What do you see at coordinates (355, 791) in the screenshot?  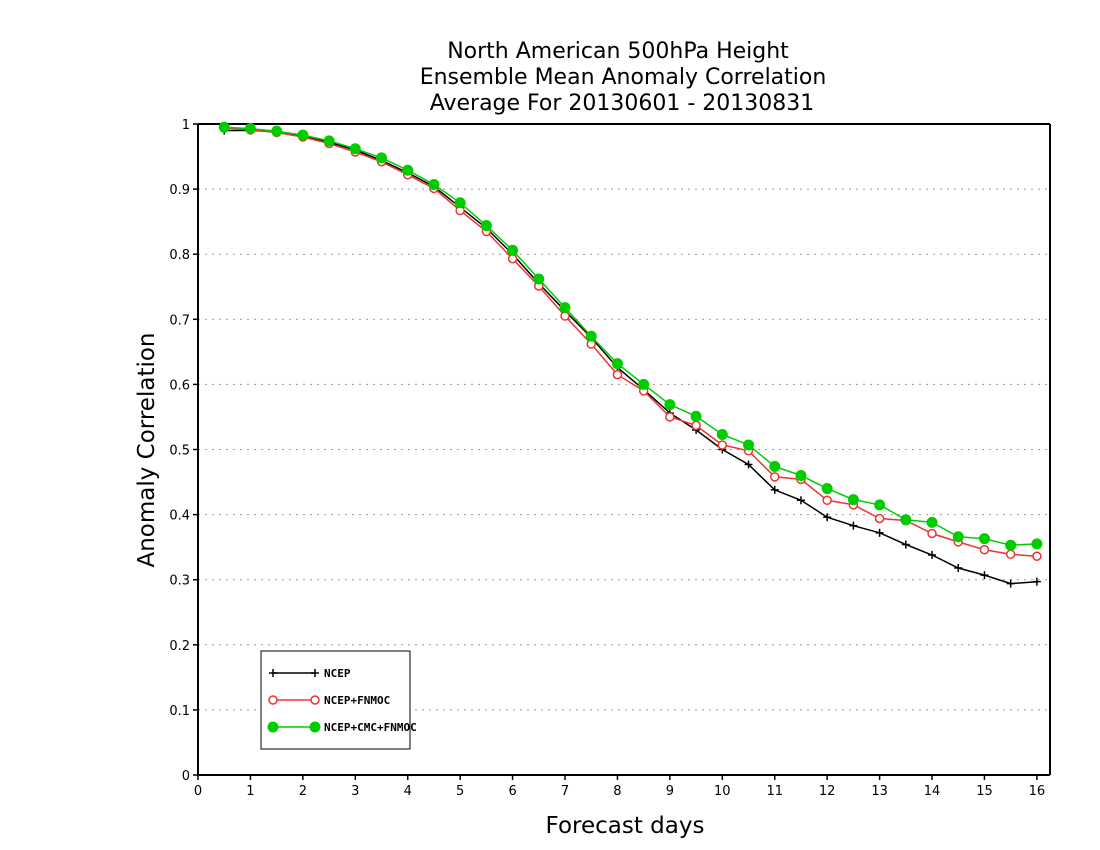 I see `x-tick-label-3: 3` at bounding box center [355, 791].